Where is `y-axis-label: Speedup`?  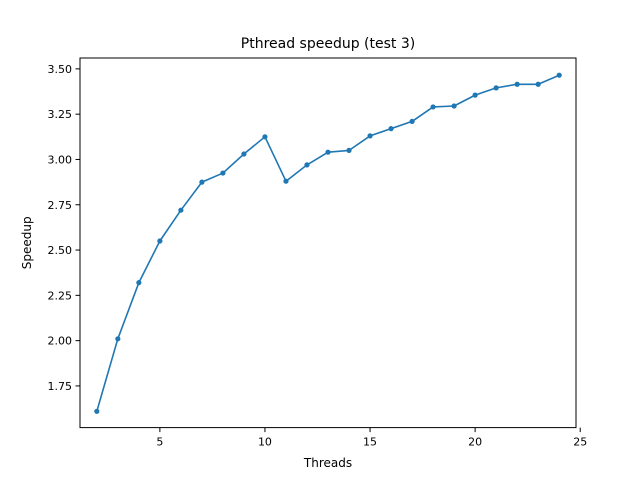
y-axis-label: Speedup is located at coordinates (27, 242).